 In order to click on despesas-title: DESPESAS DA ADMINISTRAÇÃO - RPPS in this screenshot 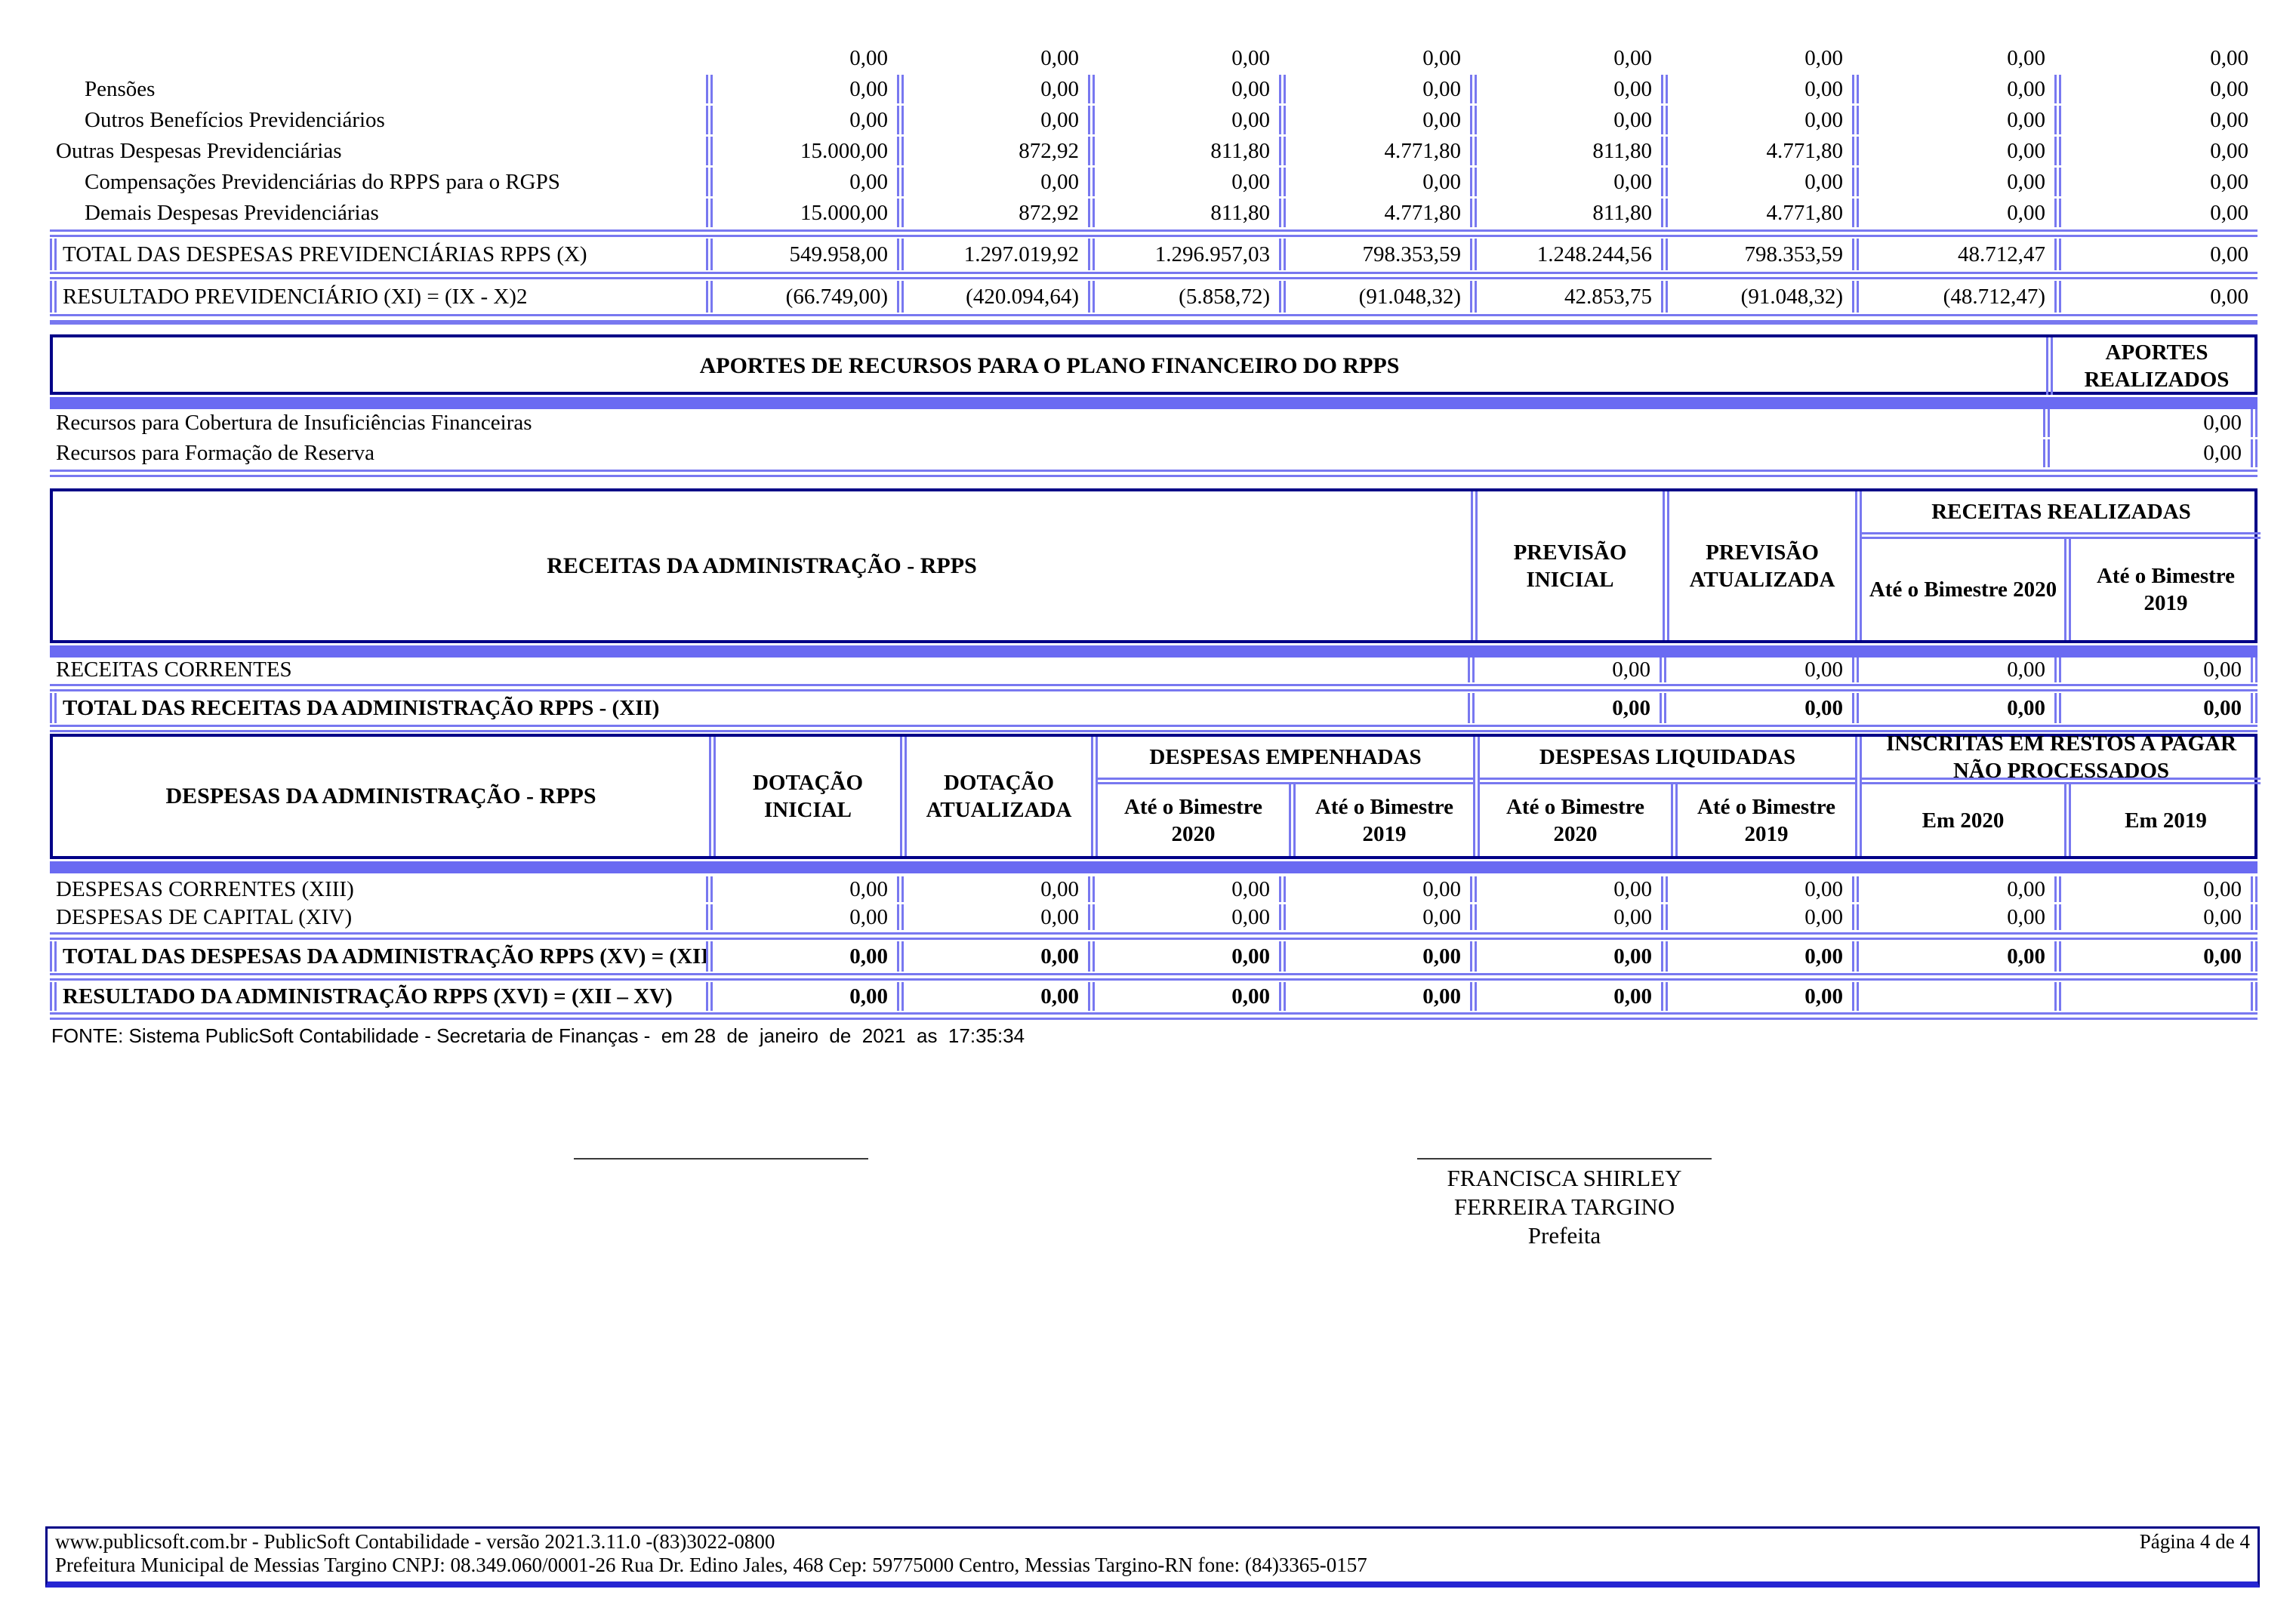, I will do `click(381, 796)`.